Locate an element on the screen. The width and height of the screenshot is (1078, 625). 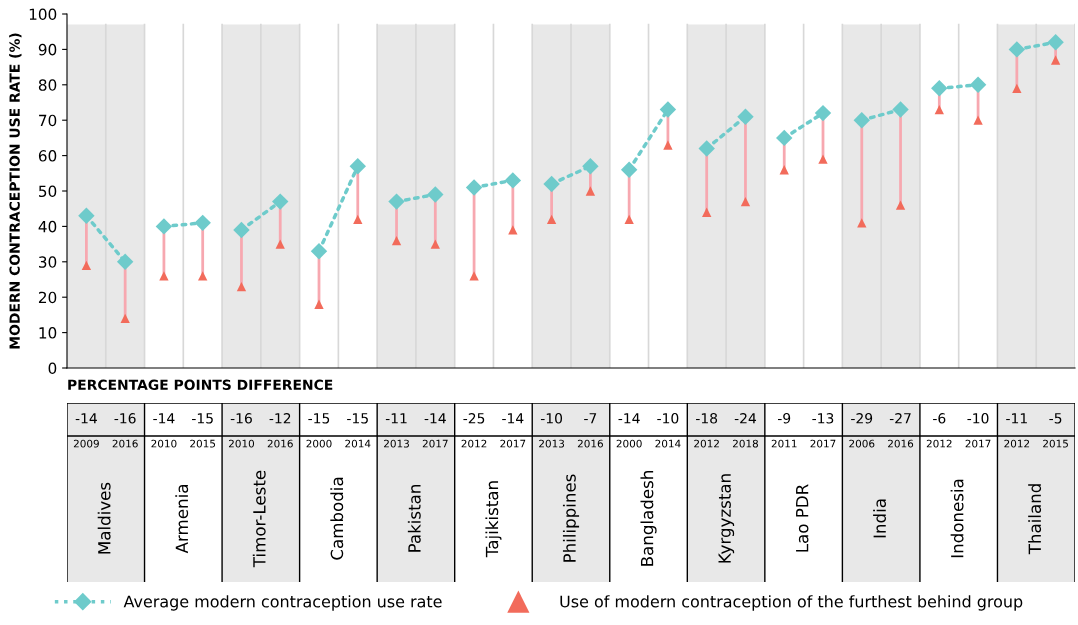
category-label: India is located at coordinates (879, 518).